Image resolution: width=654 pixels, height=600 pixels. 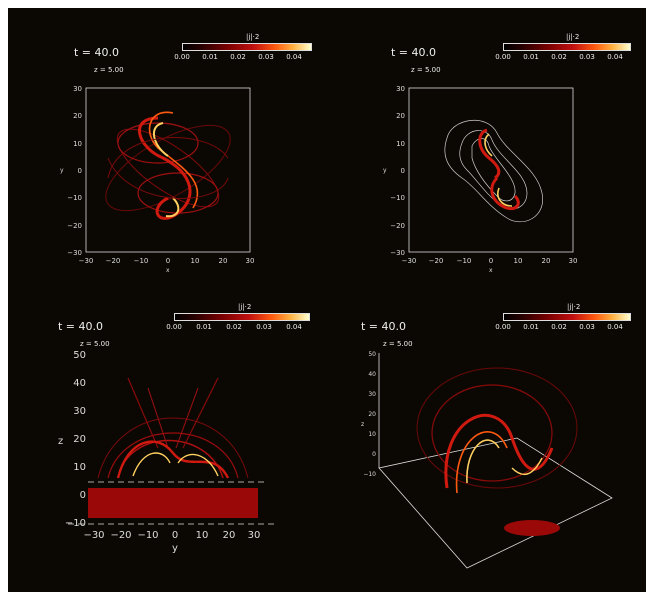 I want to click on footpoint-region, so click(x=532, y=528).